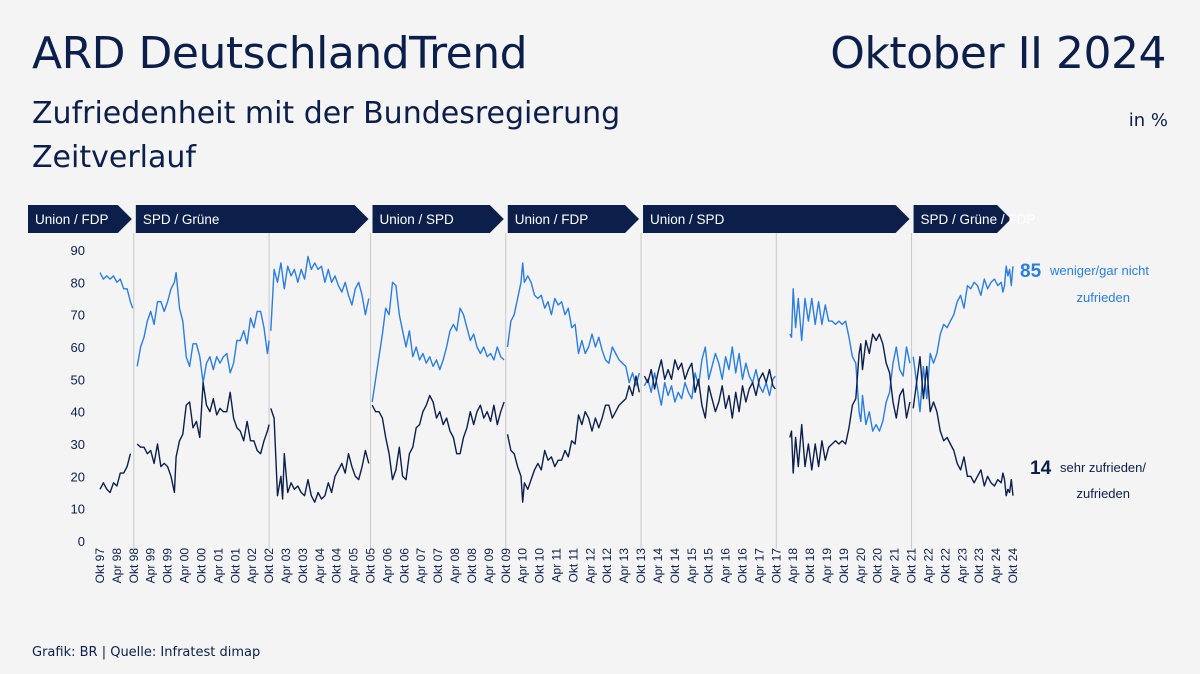 The height and width of the screenshot is (674, 1200). What do you see at coordinates (1103, 467) in the screenshot?
I see `satisfied-label-line1: sehr zufrieden/` at bounding box center [1103, 467].